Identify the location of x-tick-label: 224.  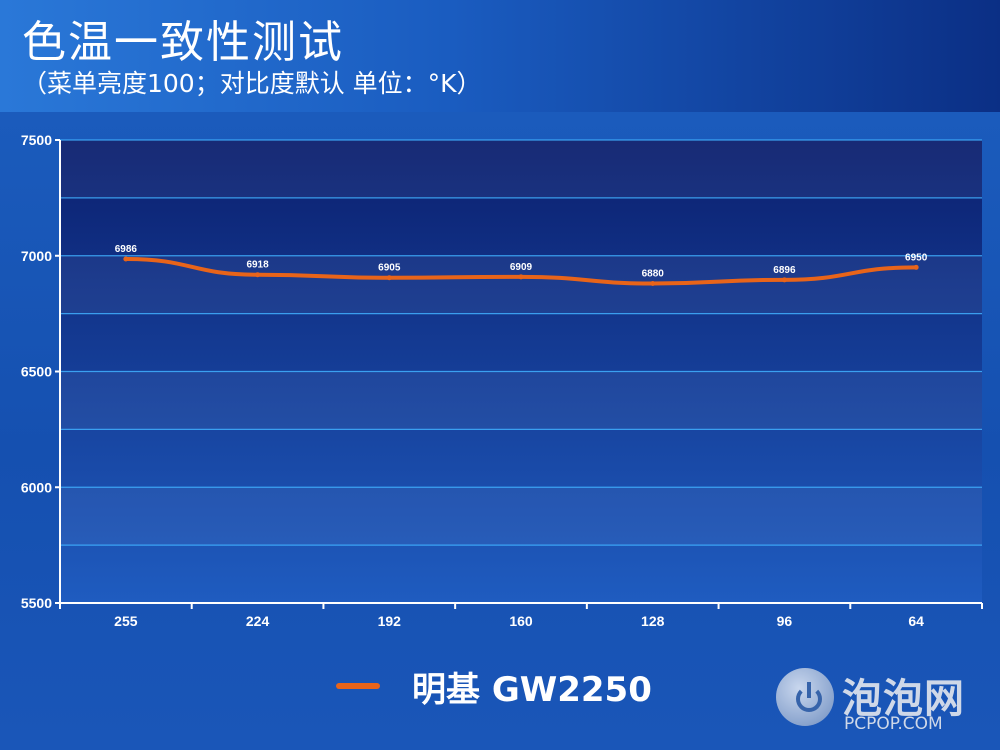
(258, 621).